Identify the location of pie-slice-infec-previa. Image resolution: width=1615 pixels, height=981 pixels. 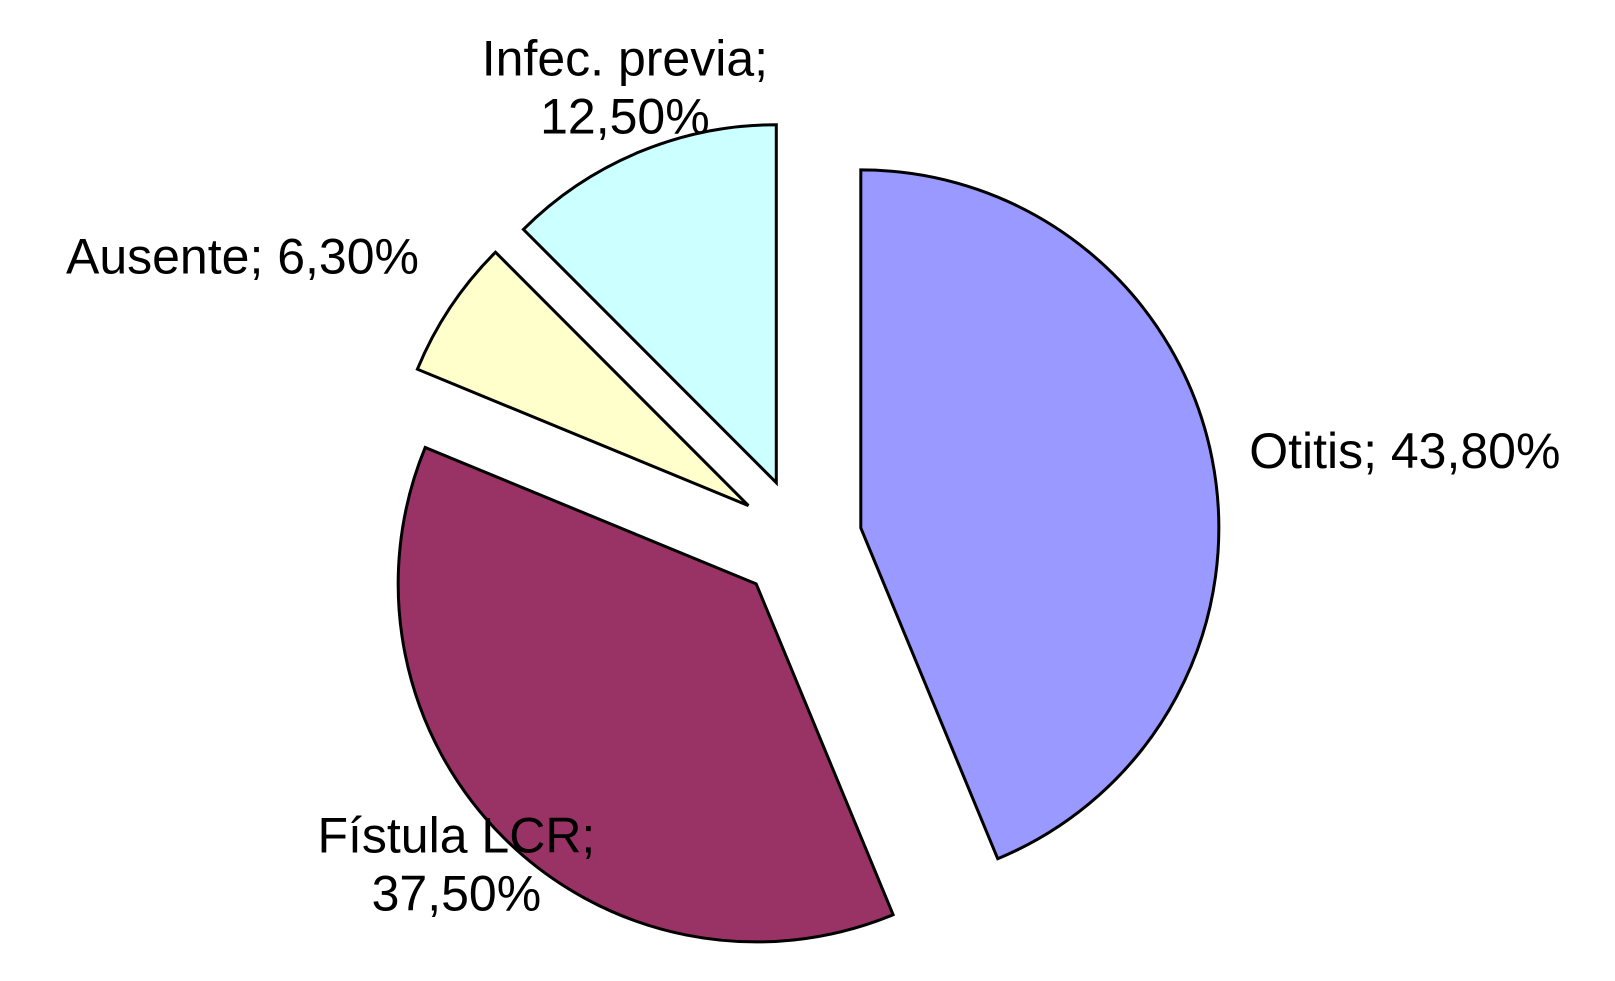
(649, 305).